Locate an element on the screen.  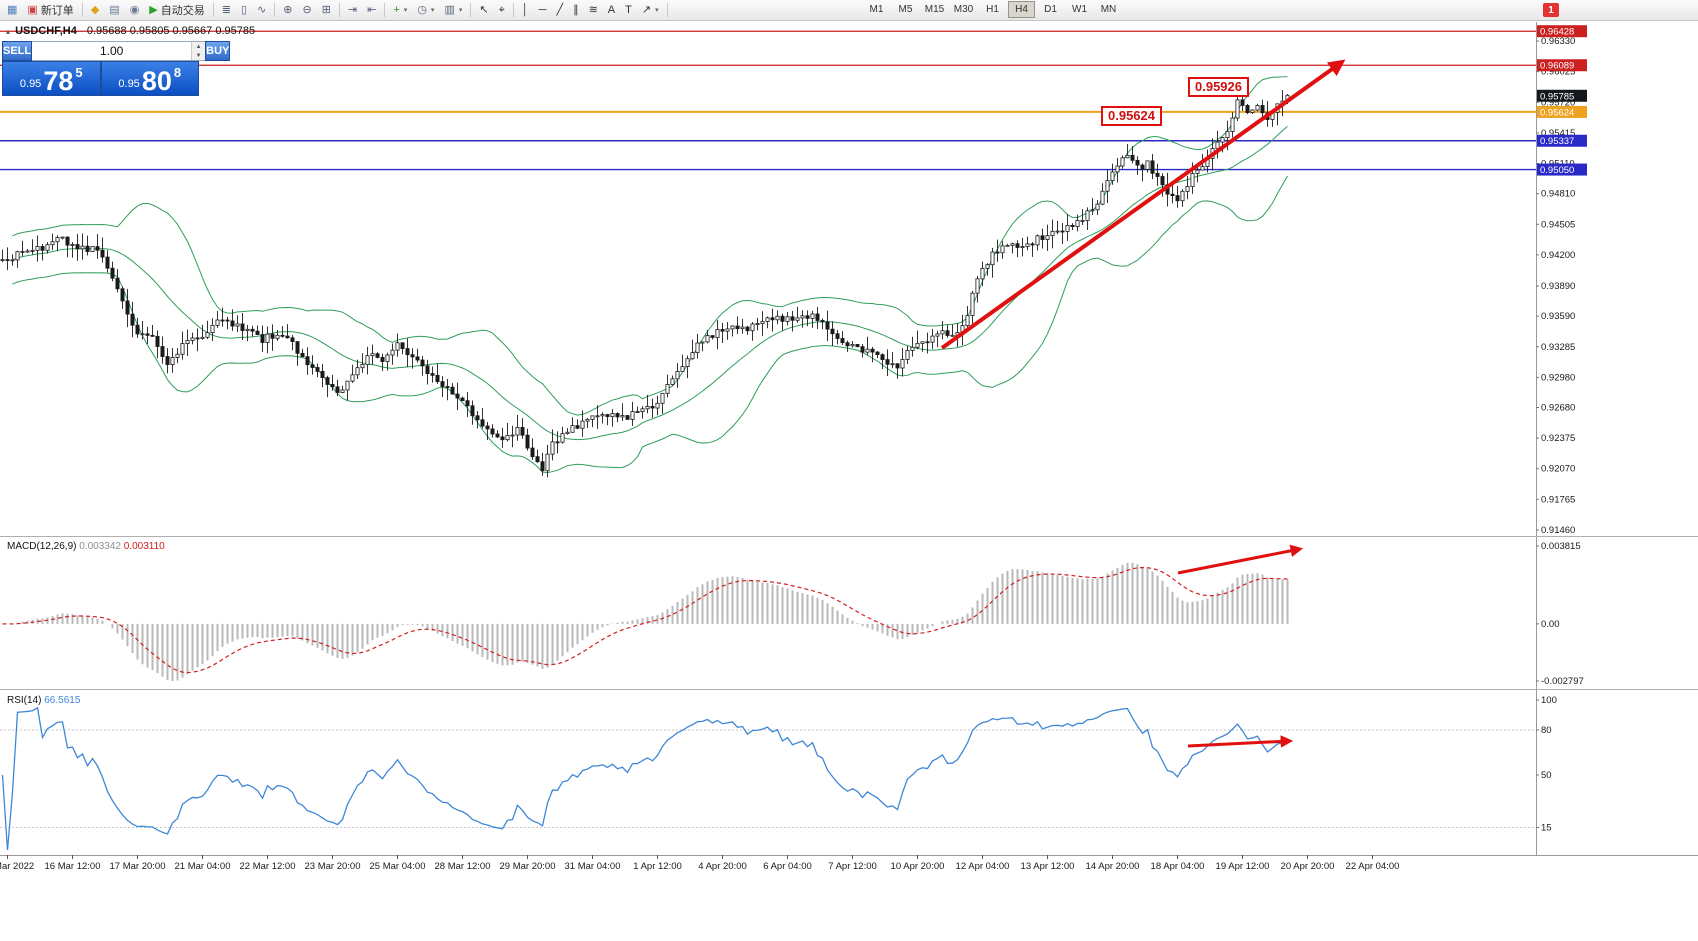
time-axis-label: 17 Mar 20:00 is located at coordinates (138, 866).